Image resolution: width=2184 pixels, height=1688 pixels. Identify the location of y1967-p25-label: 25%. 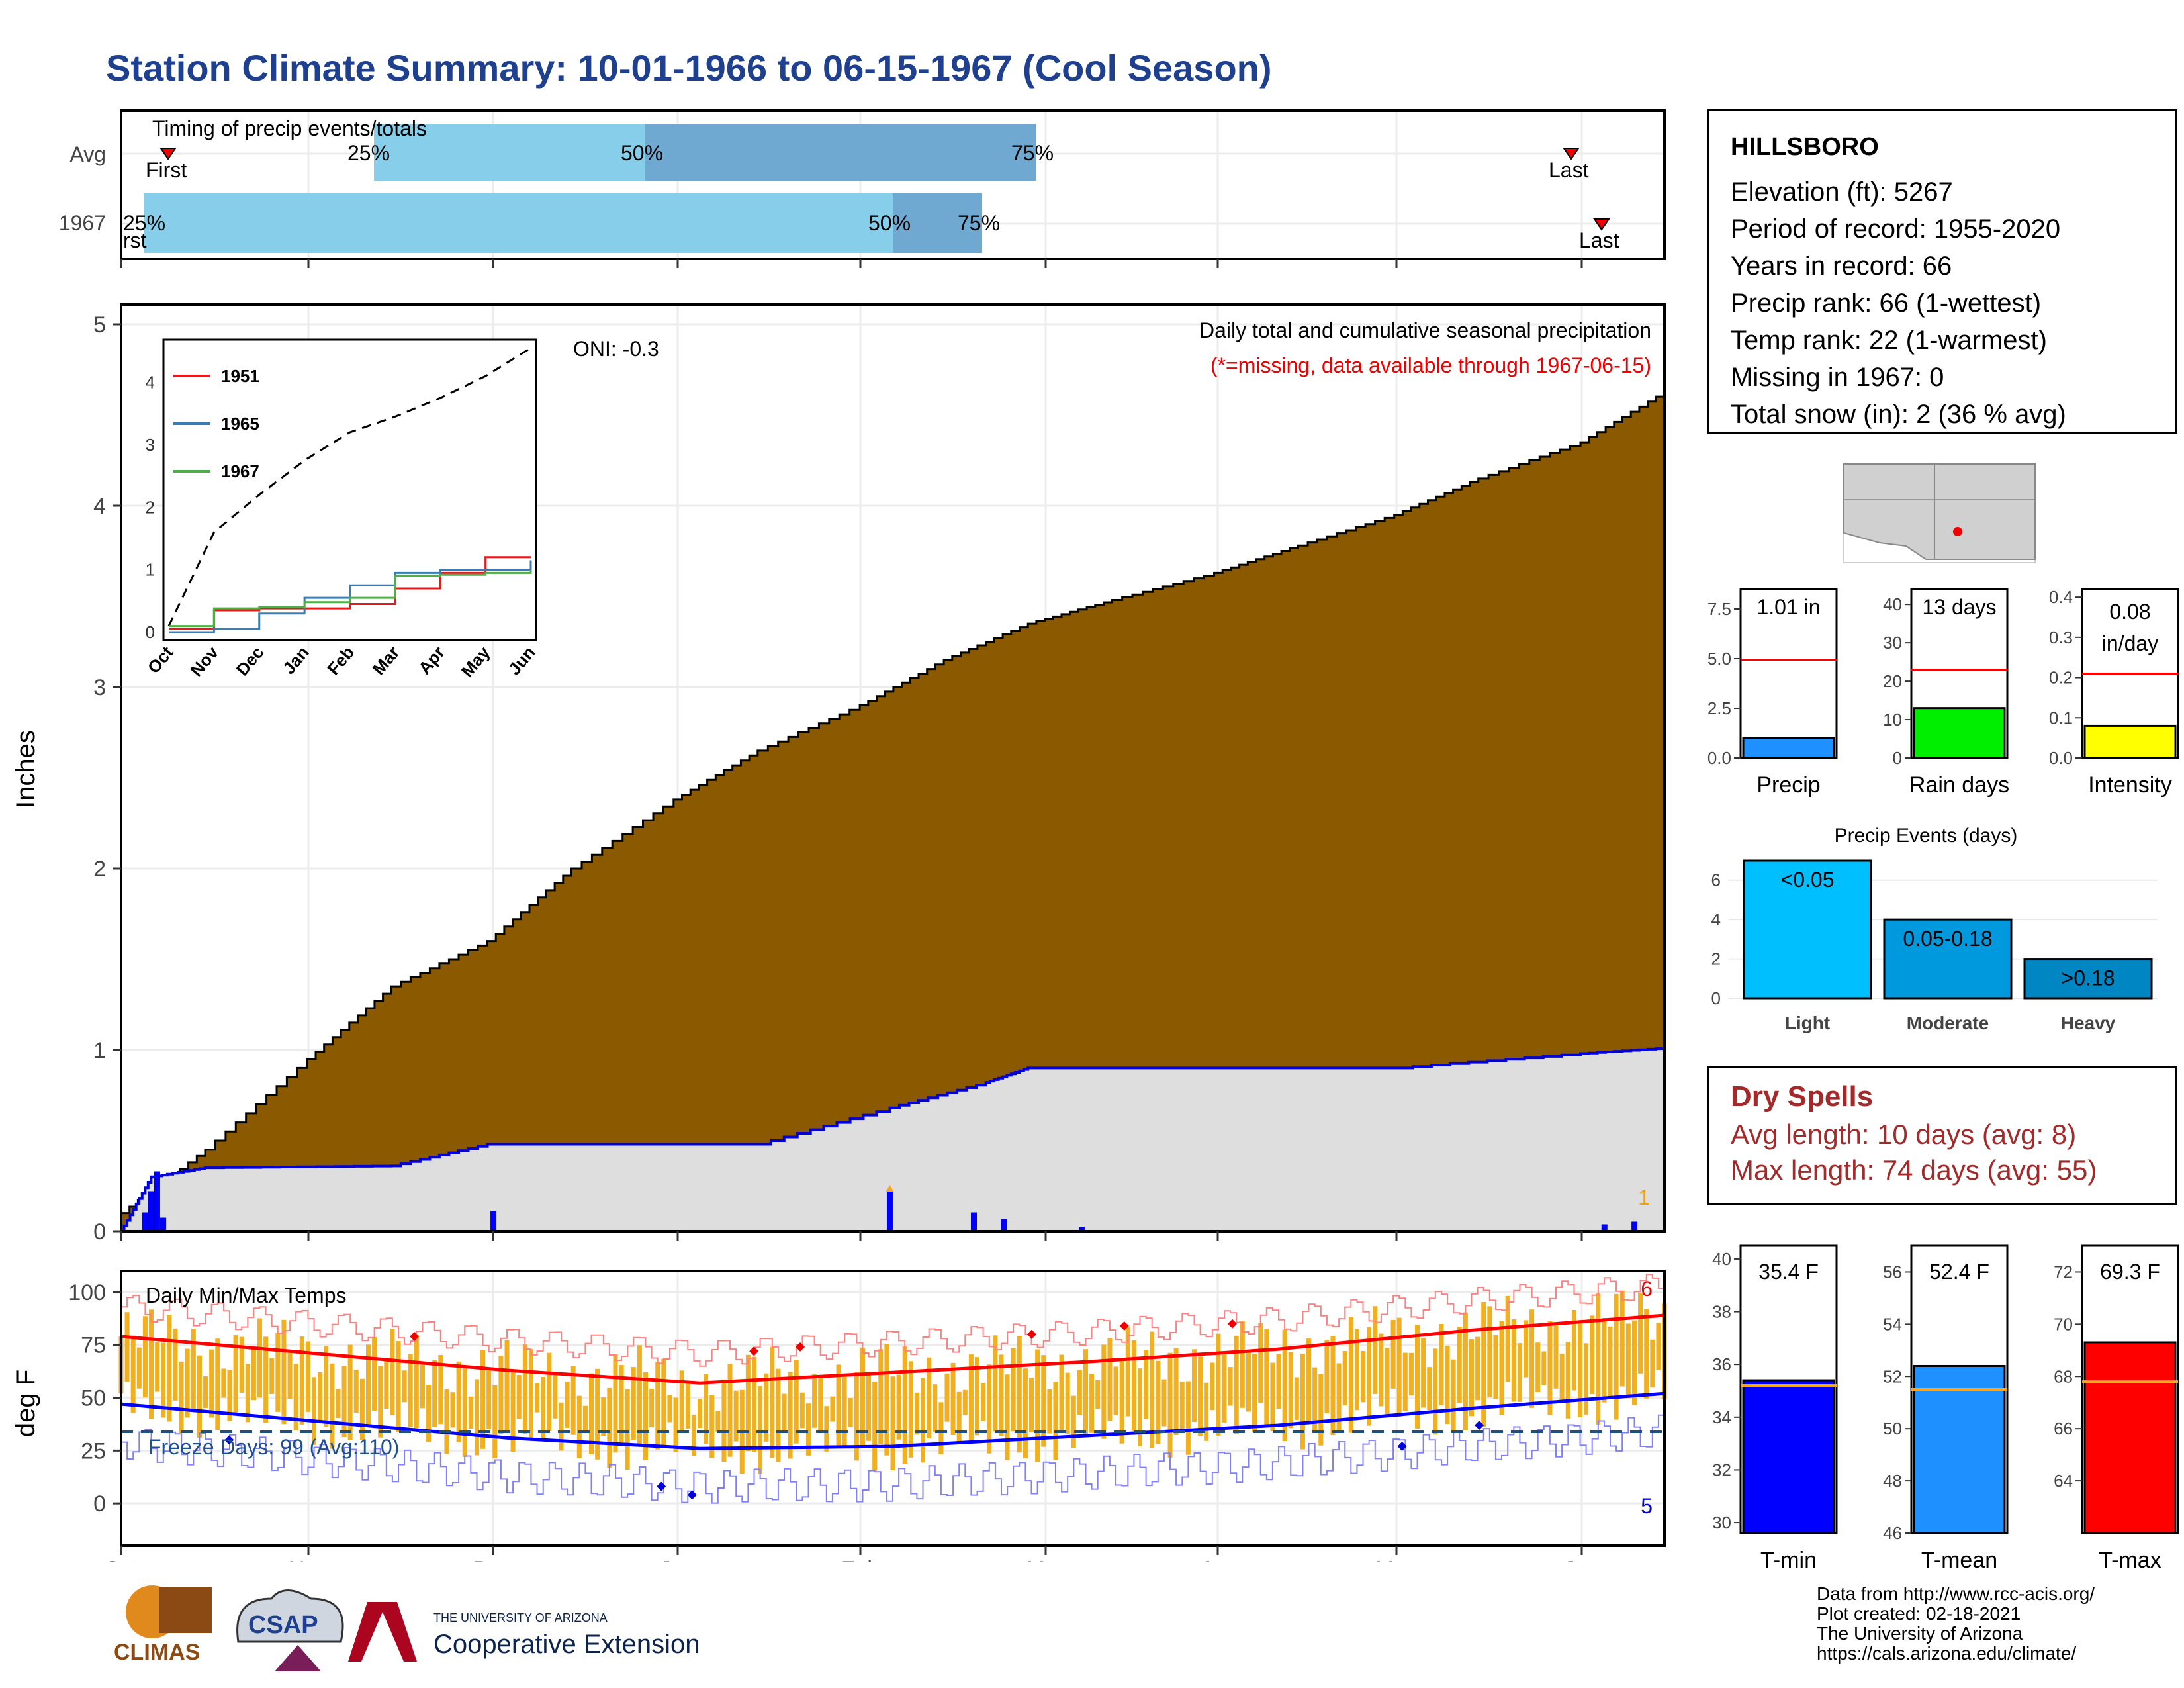
(144, 223).